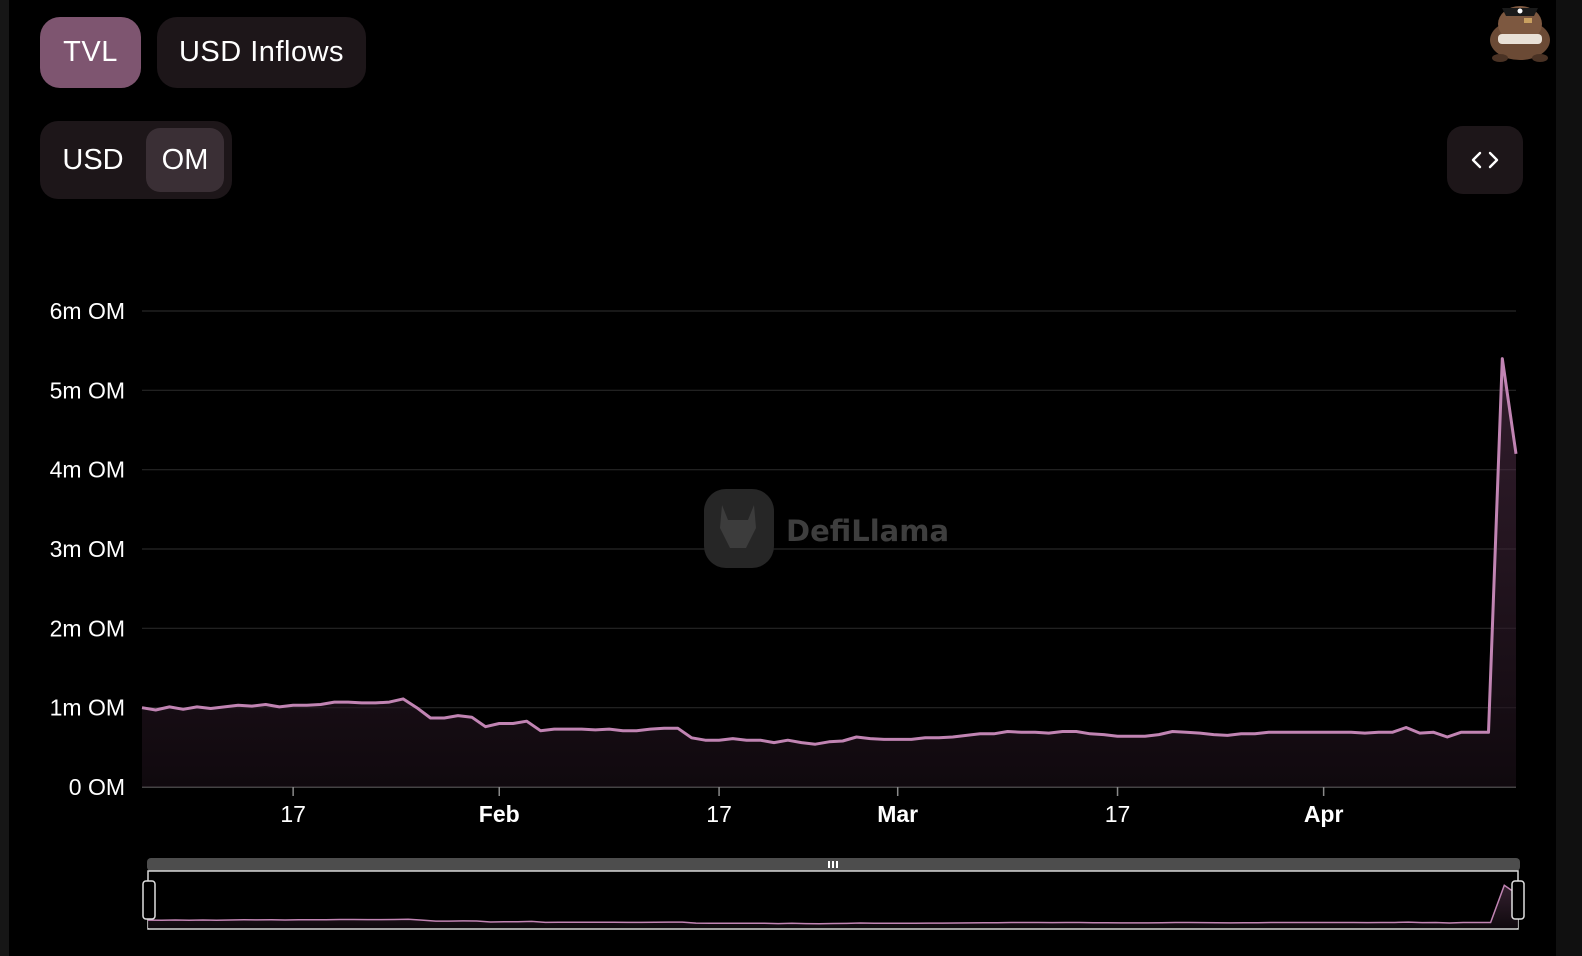 This screenshot has width=1582, height=956. I want to click on x-tick-label: Feb, so click(499, 814).